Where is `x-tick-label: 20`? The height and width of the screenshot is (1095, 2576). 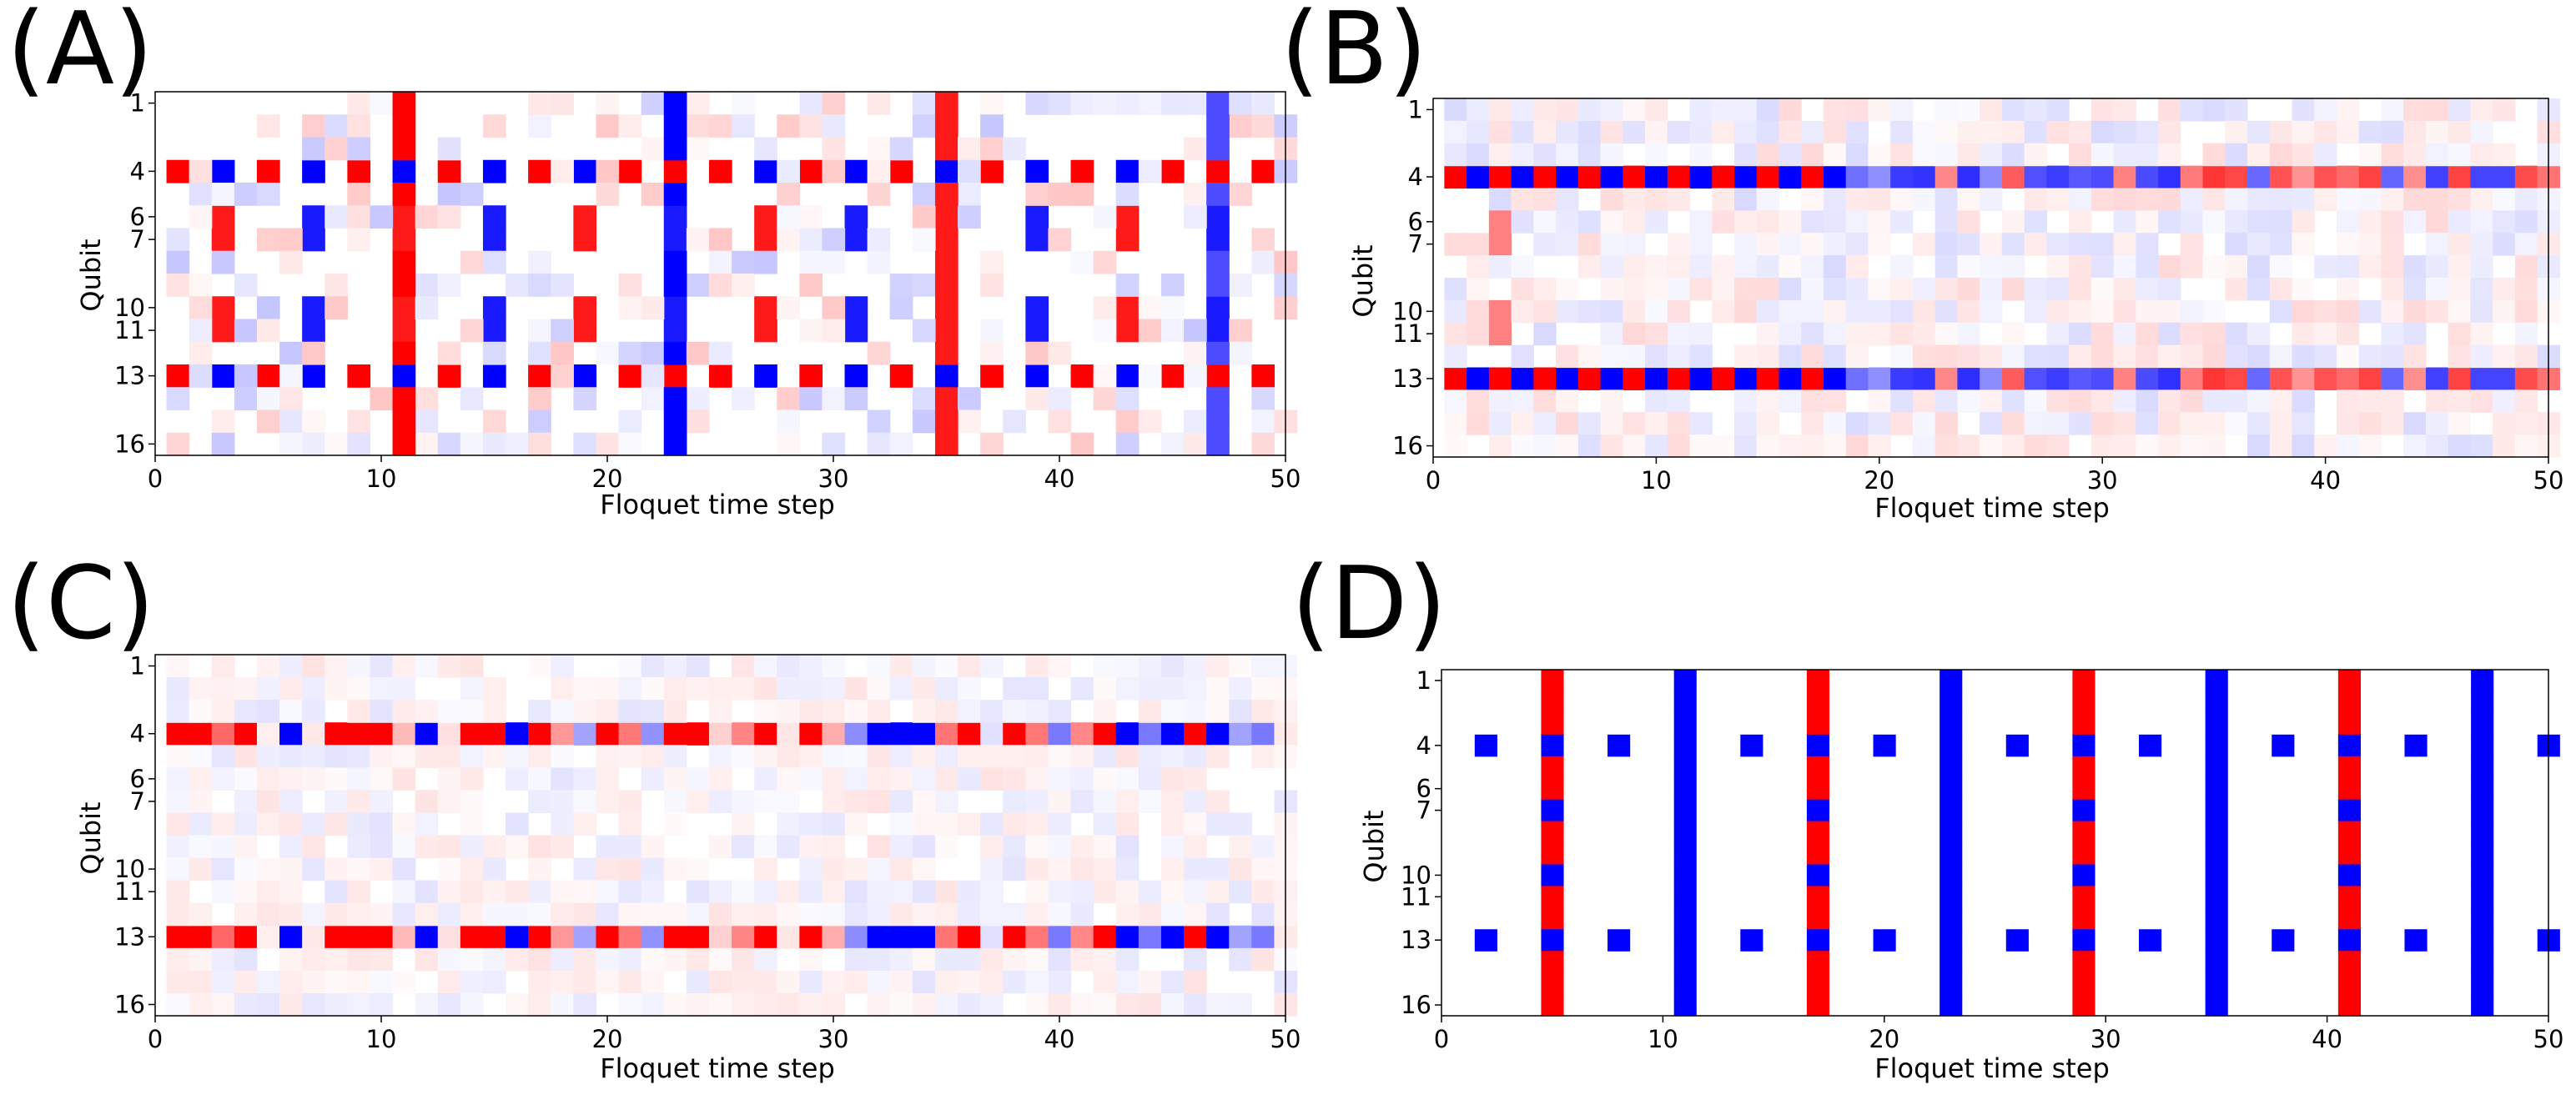 x-tick-label: 20 is located at coordinates (607, 1039).